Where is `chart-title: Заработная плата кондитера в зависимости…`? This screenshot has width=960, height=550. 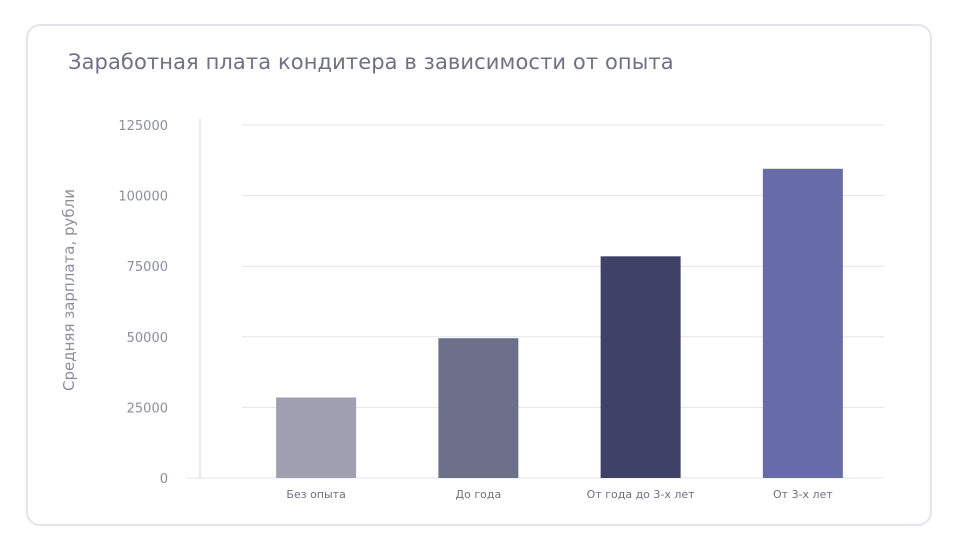
chart-title: Заработная плата кондитера в зависимости… is located at coordinates (371, 62).